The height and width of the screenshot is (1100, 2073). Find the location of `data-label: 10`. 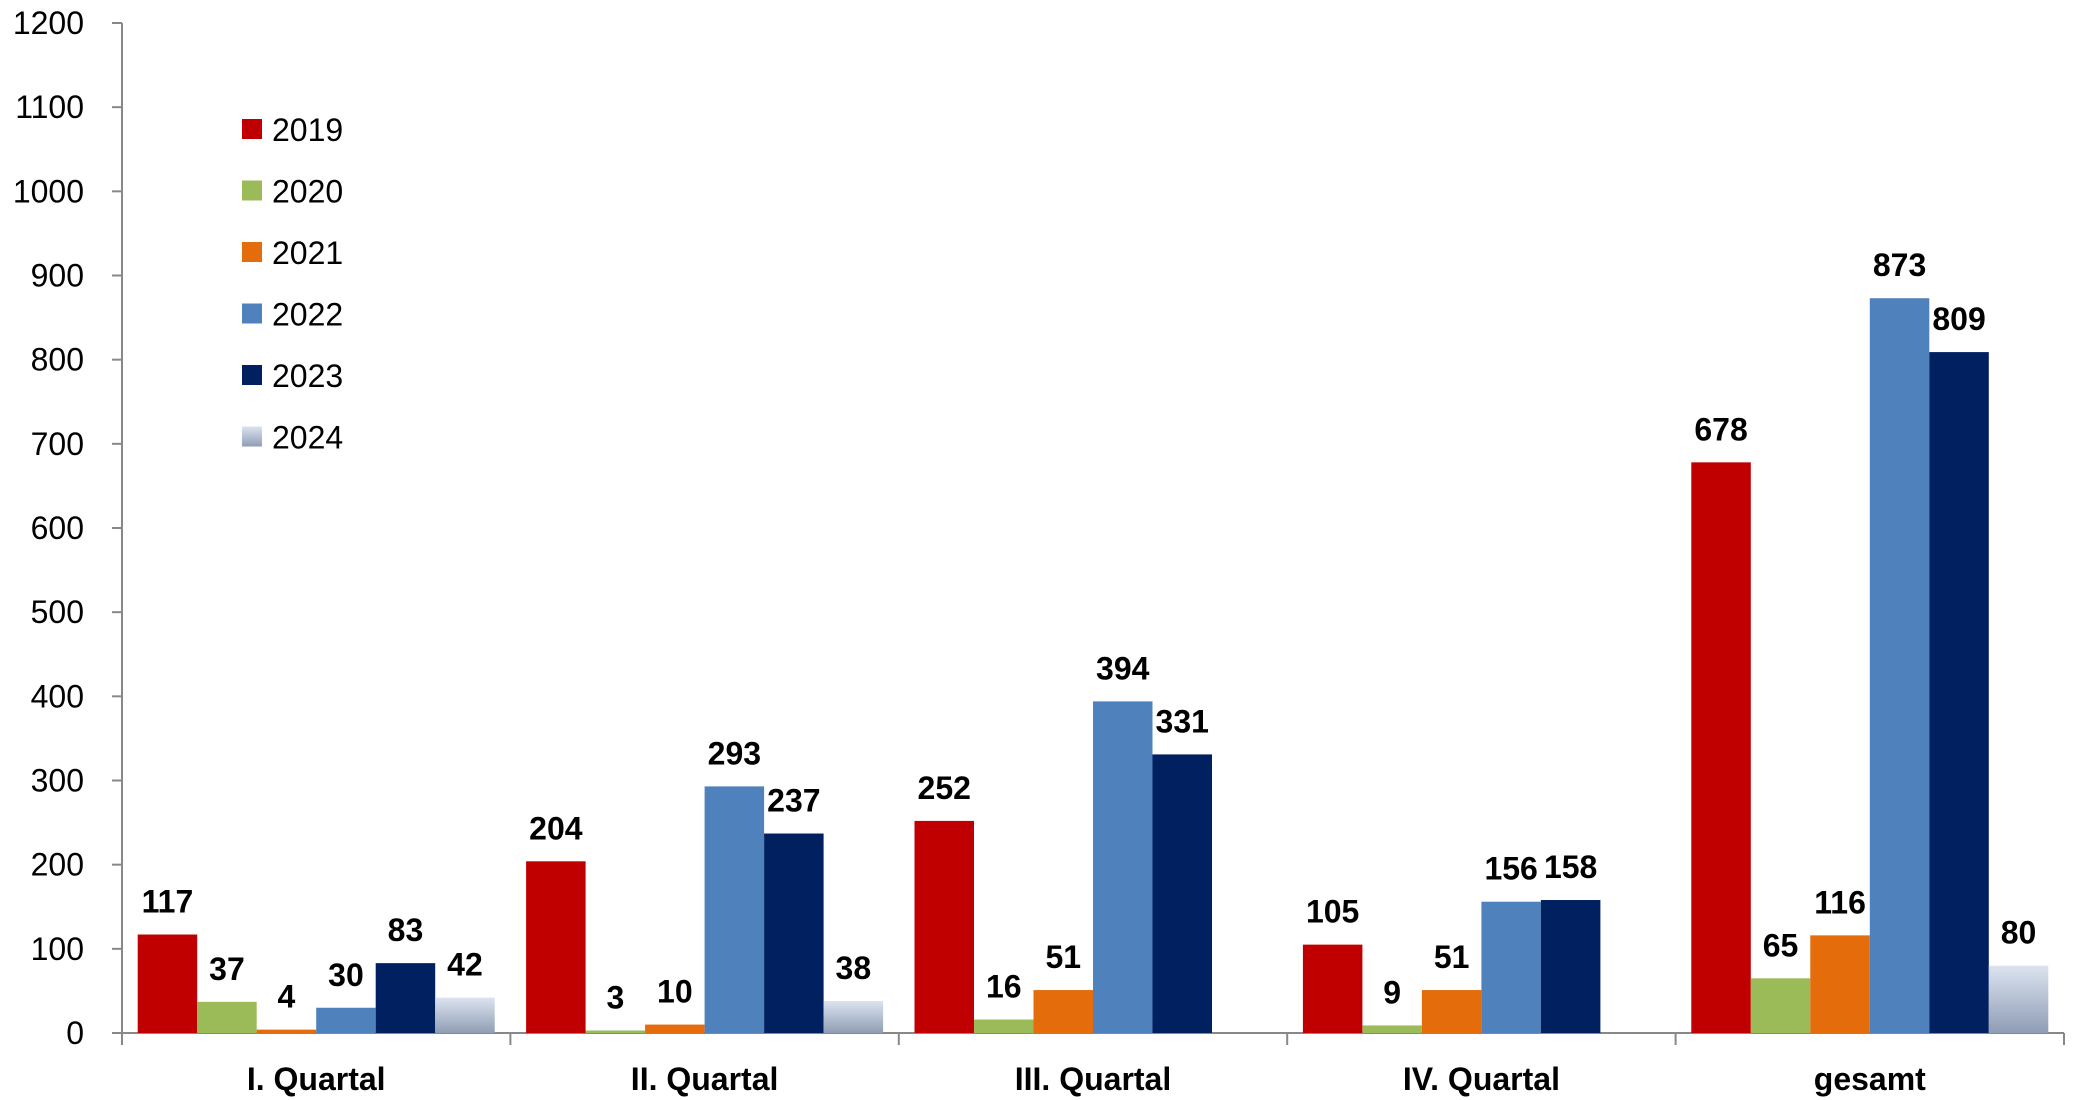

data-label: 10 is located at coordinates (675, 992).